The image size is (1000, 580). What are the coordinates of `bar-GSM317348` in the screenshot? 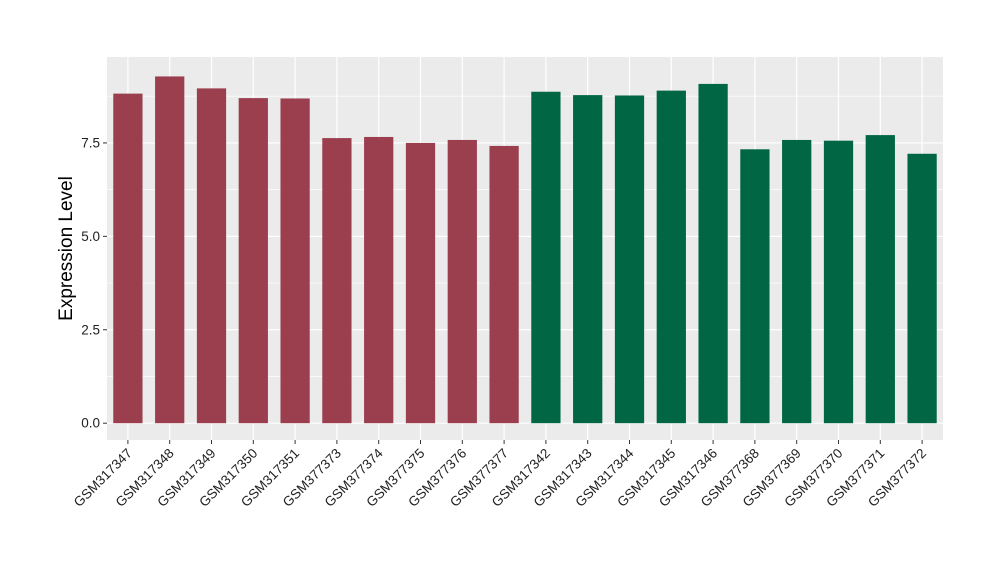 It's located at (170, 250).